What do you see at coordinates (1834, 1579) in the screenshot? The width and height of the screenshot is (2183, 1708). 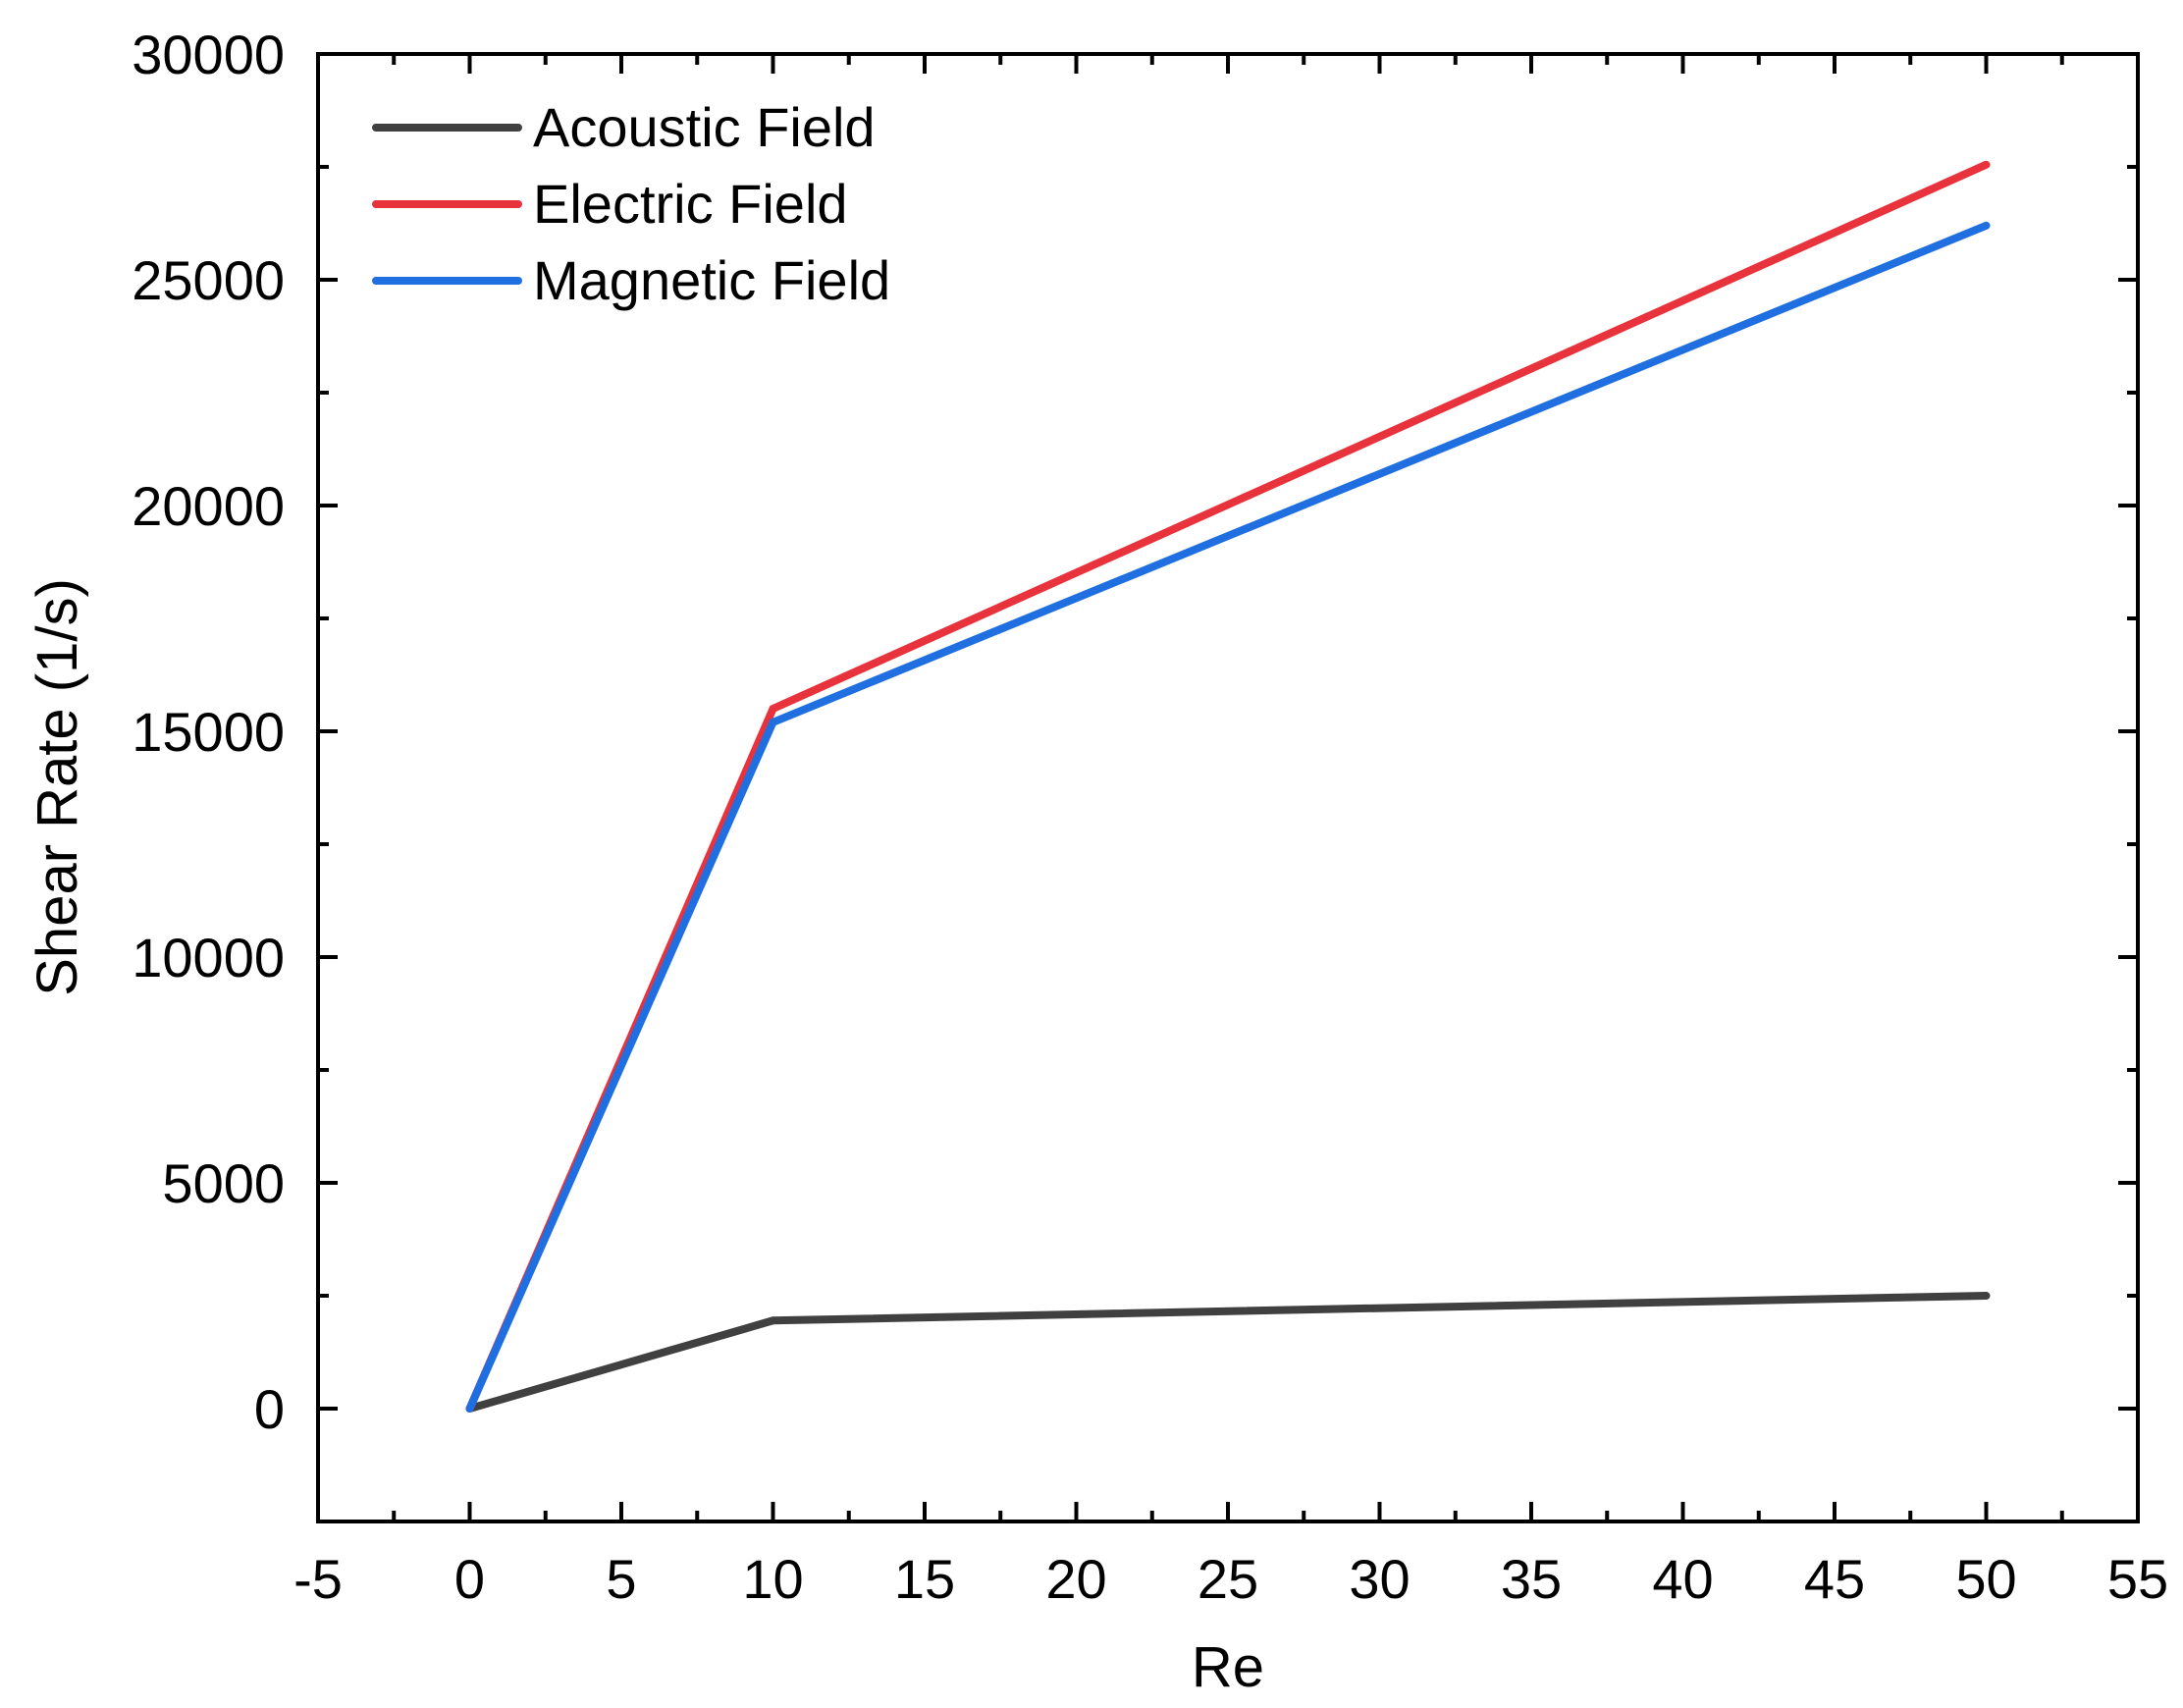 I see `x-tick-label: 45` at bounding box center [1834, 1579].